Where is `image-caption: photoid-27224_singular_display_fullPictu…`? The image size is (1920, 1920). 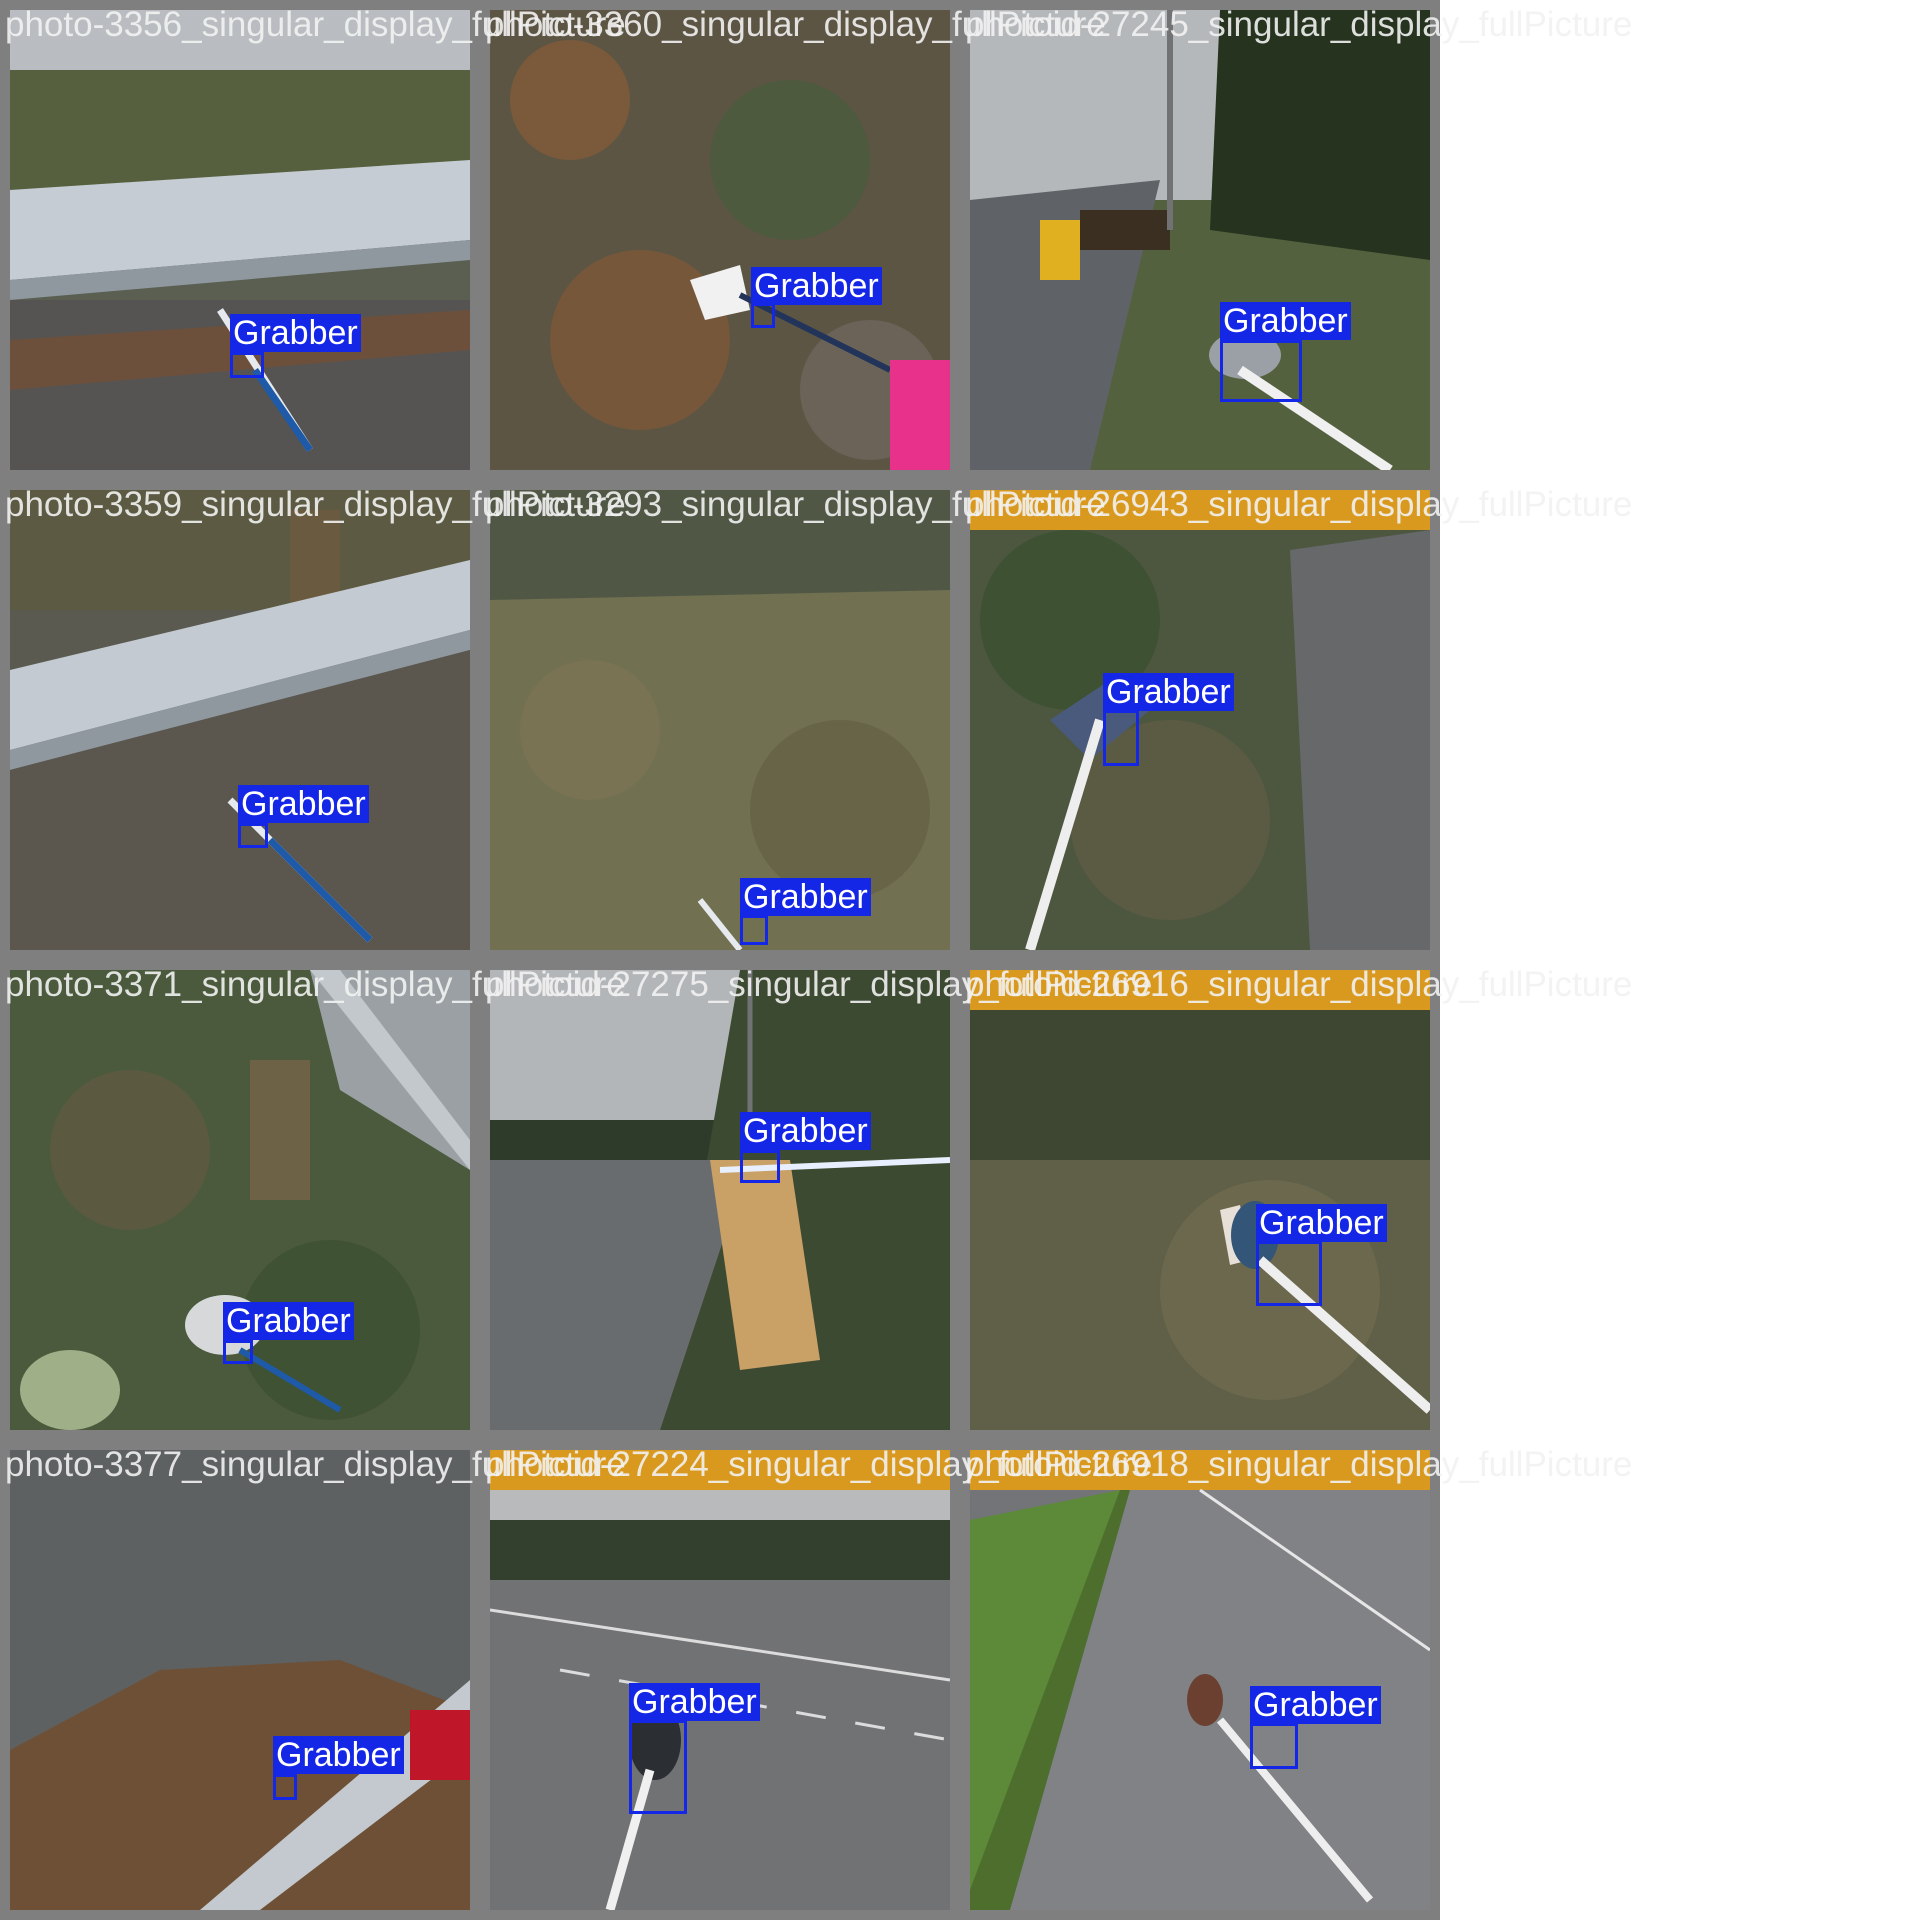 image-caption: photoid-27224_singular_display_fullPictu… is located at coordinates (819, 1464).